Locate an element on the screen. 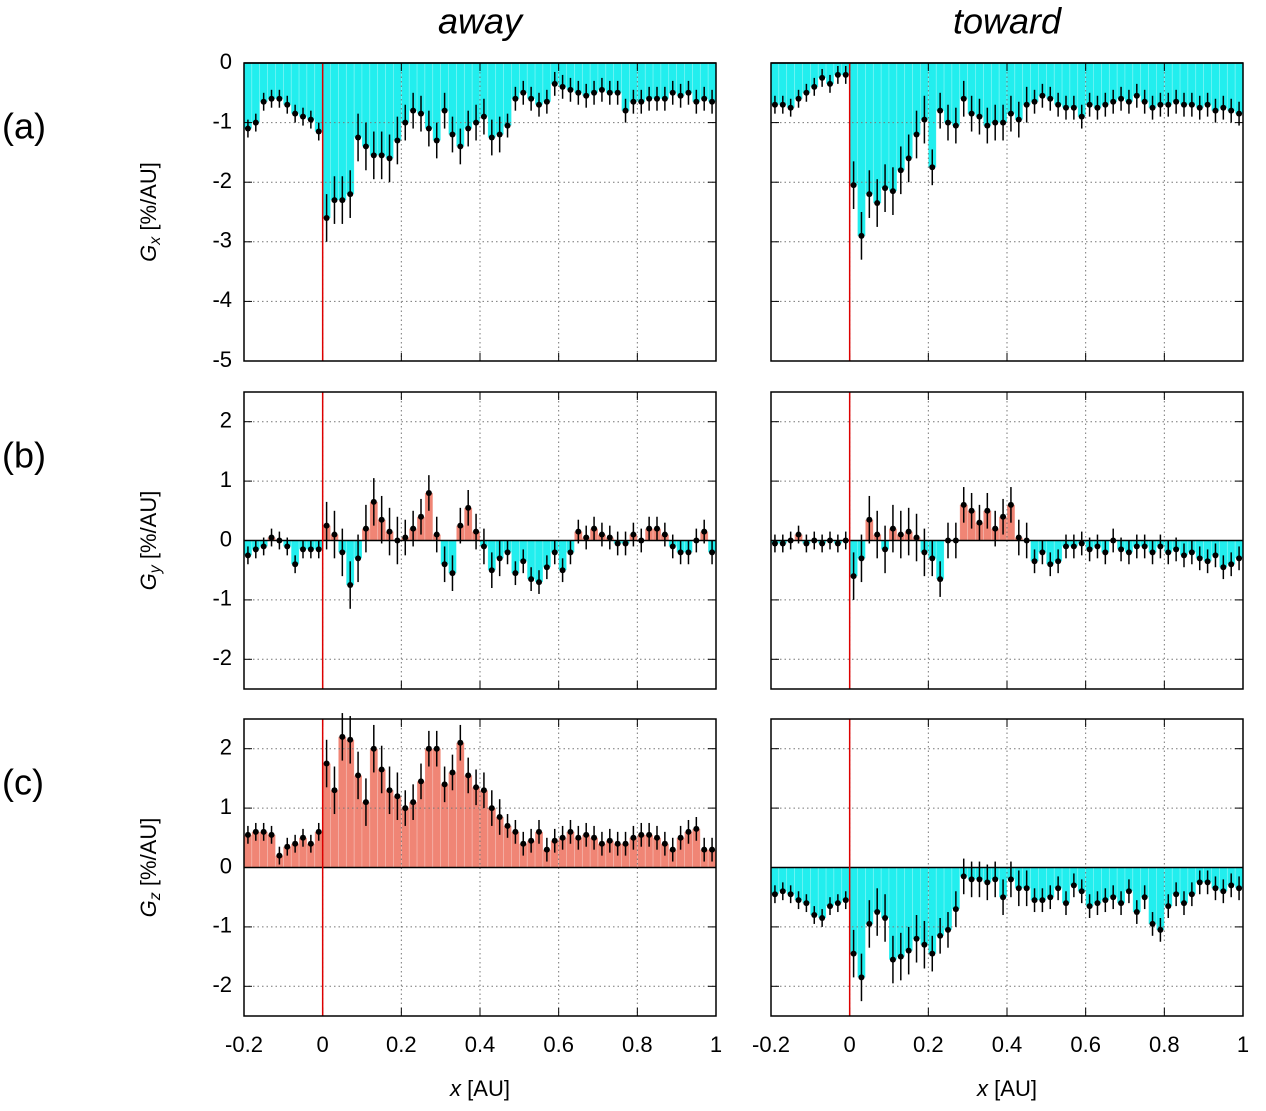  x-tick-label: 0 is located at coordinates (323, 1044).